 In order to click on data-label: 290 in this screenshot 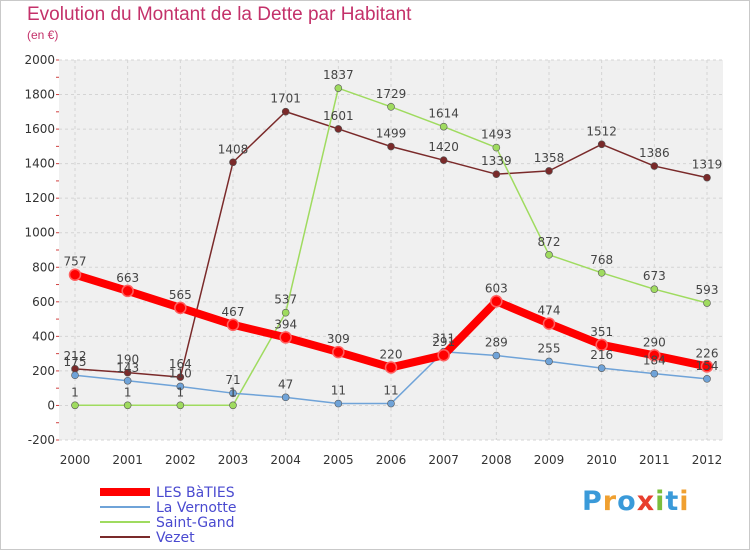, I will do `click(654, 342)`.